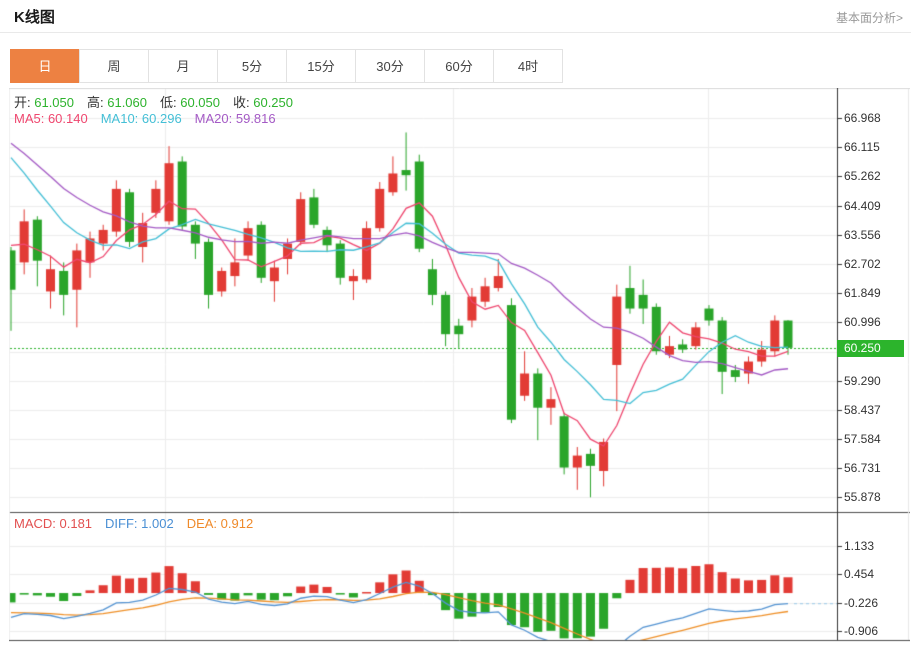 This screenshot has height=646, width=911. I want to click on axis-tick-15: 0.454, so click(859, 574).